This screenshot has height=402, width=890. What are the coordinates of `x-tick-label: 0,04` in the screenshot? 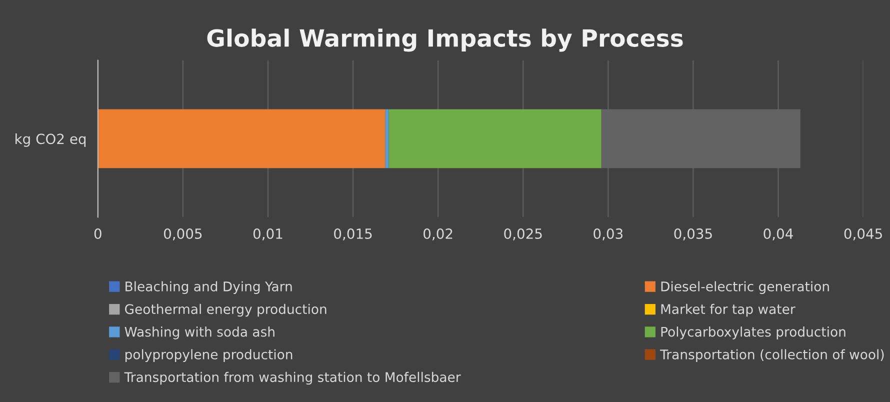 It's located at (778, 234).